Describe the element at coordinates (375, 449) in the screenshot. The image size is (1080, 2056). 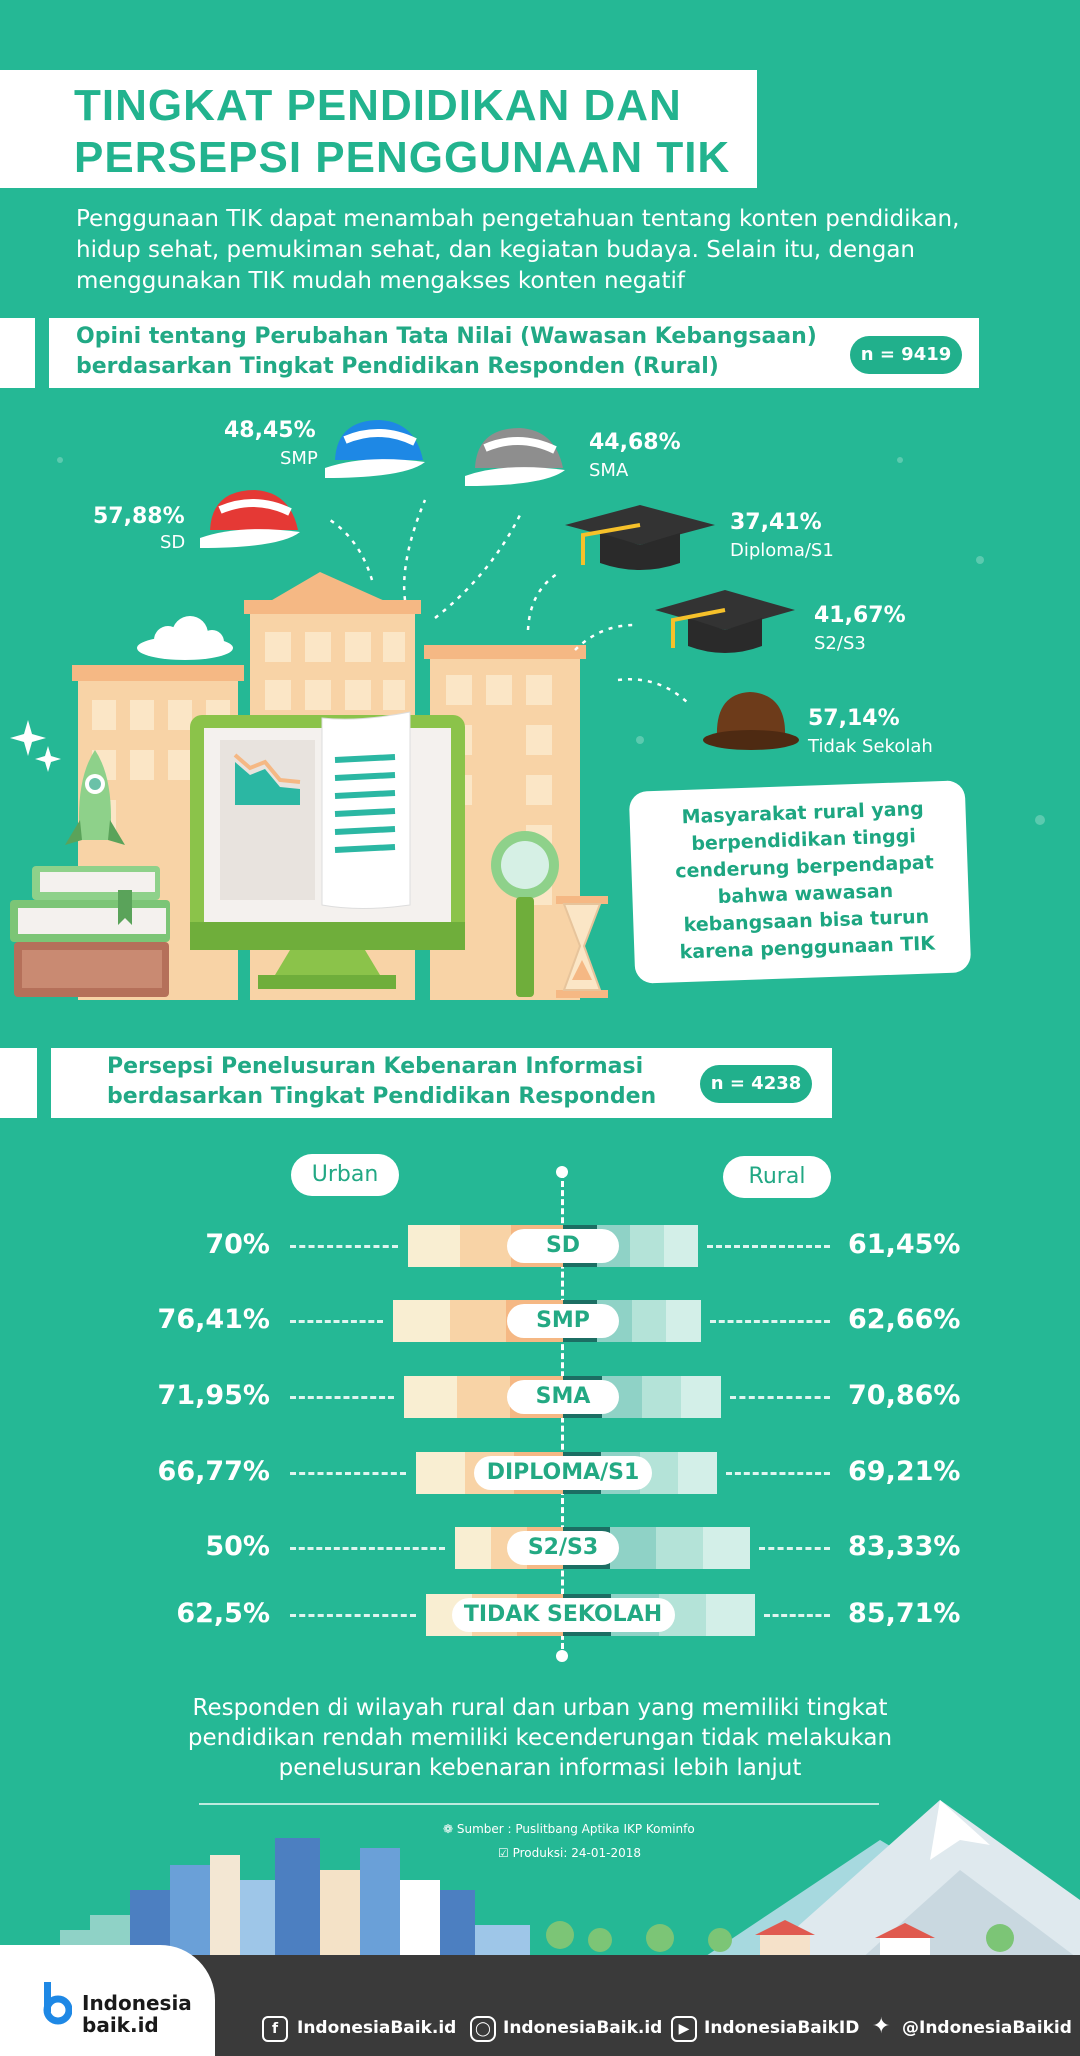
I see `cap-icon-smp` at that location.